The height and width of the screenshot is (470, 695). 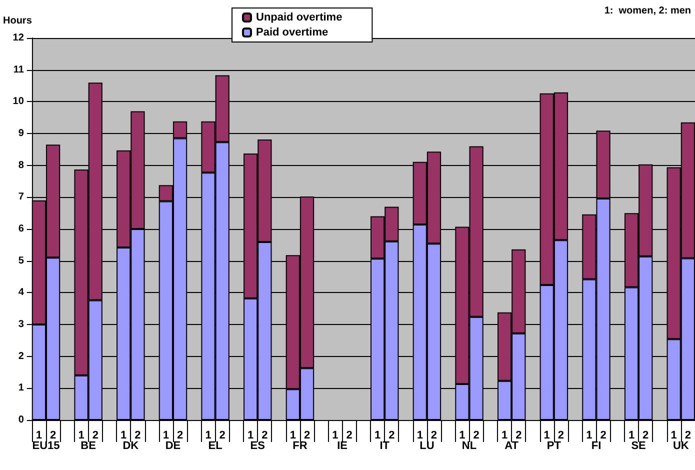 I want to click on y-tick-label: 7, so click(x=21, y=197).